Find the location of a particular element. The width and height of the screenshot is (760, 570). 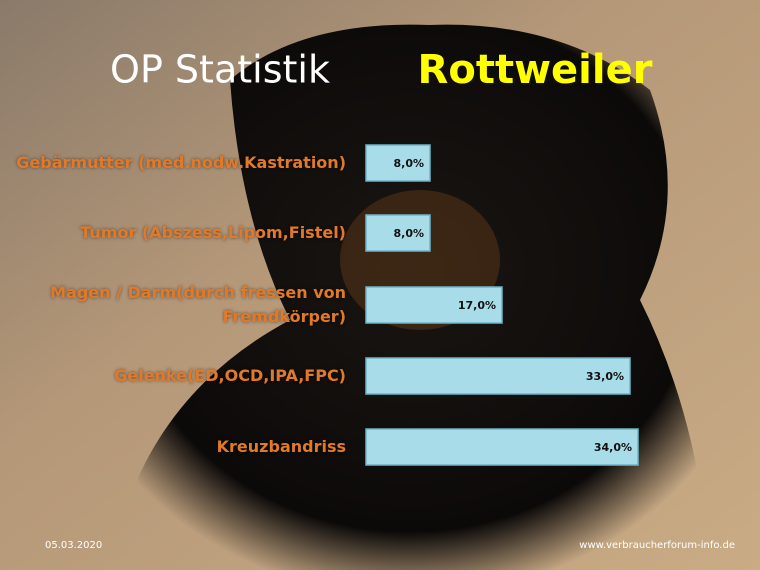

date: 05.03.2020 is located at coordinates (73, 545).